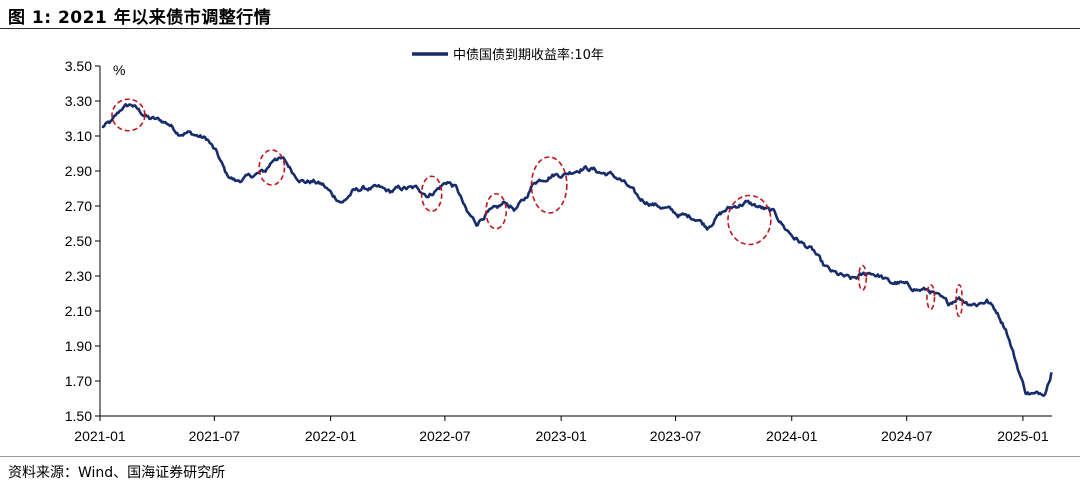  I want to click on y-tick-label: 2.90, so click(78, 171).